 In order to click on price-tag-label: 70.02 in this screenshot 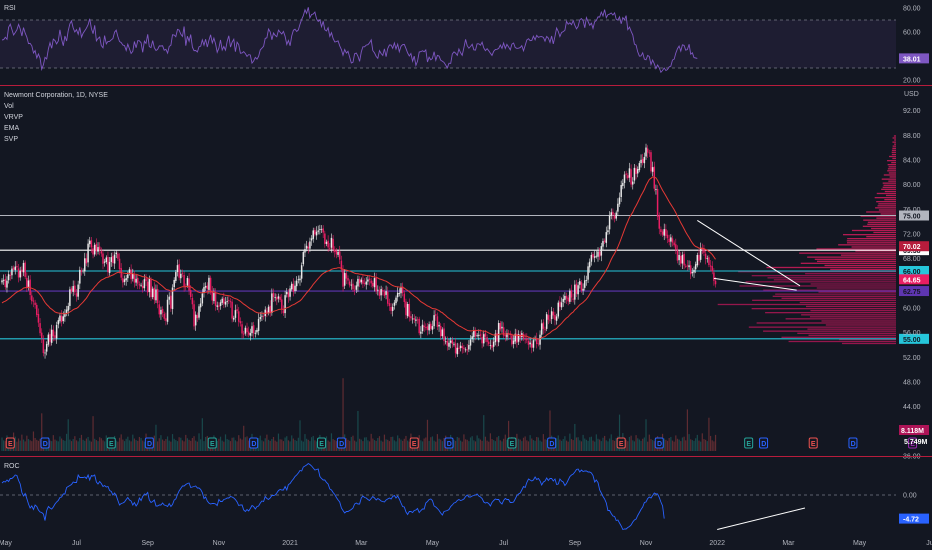, I will do `click(912, 247)`.